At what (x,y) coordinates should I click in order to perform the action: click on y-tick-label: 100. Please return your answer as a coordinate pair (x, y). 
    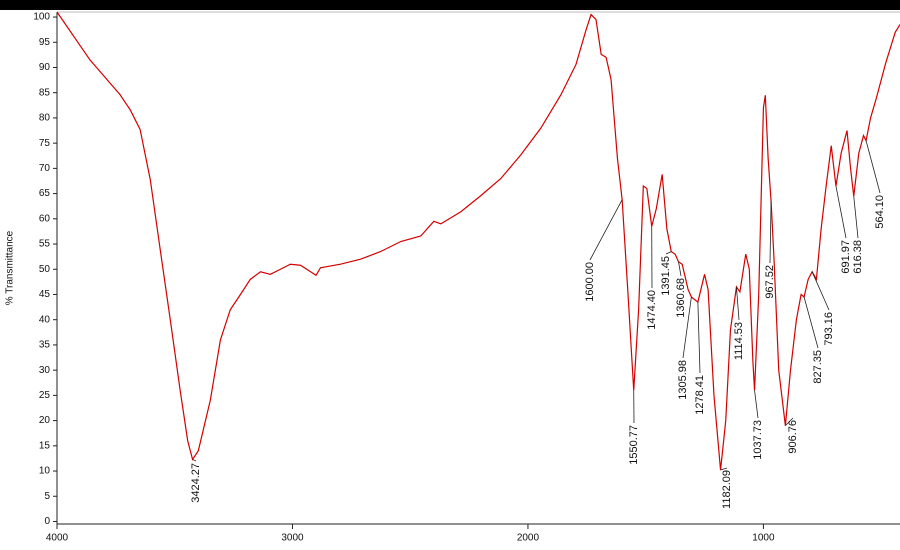
    Looking at the image, I should click on (41, 17).